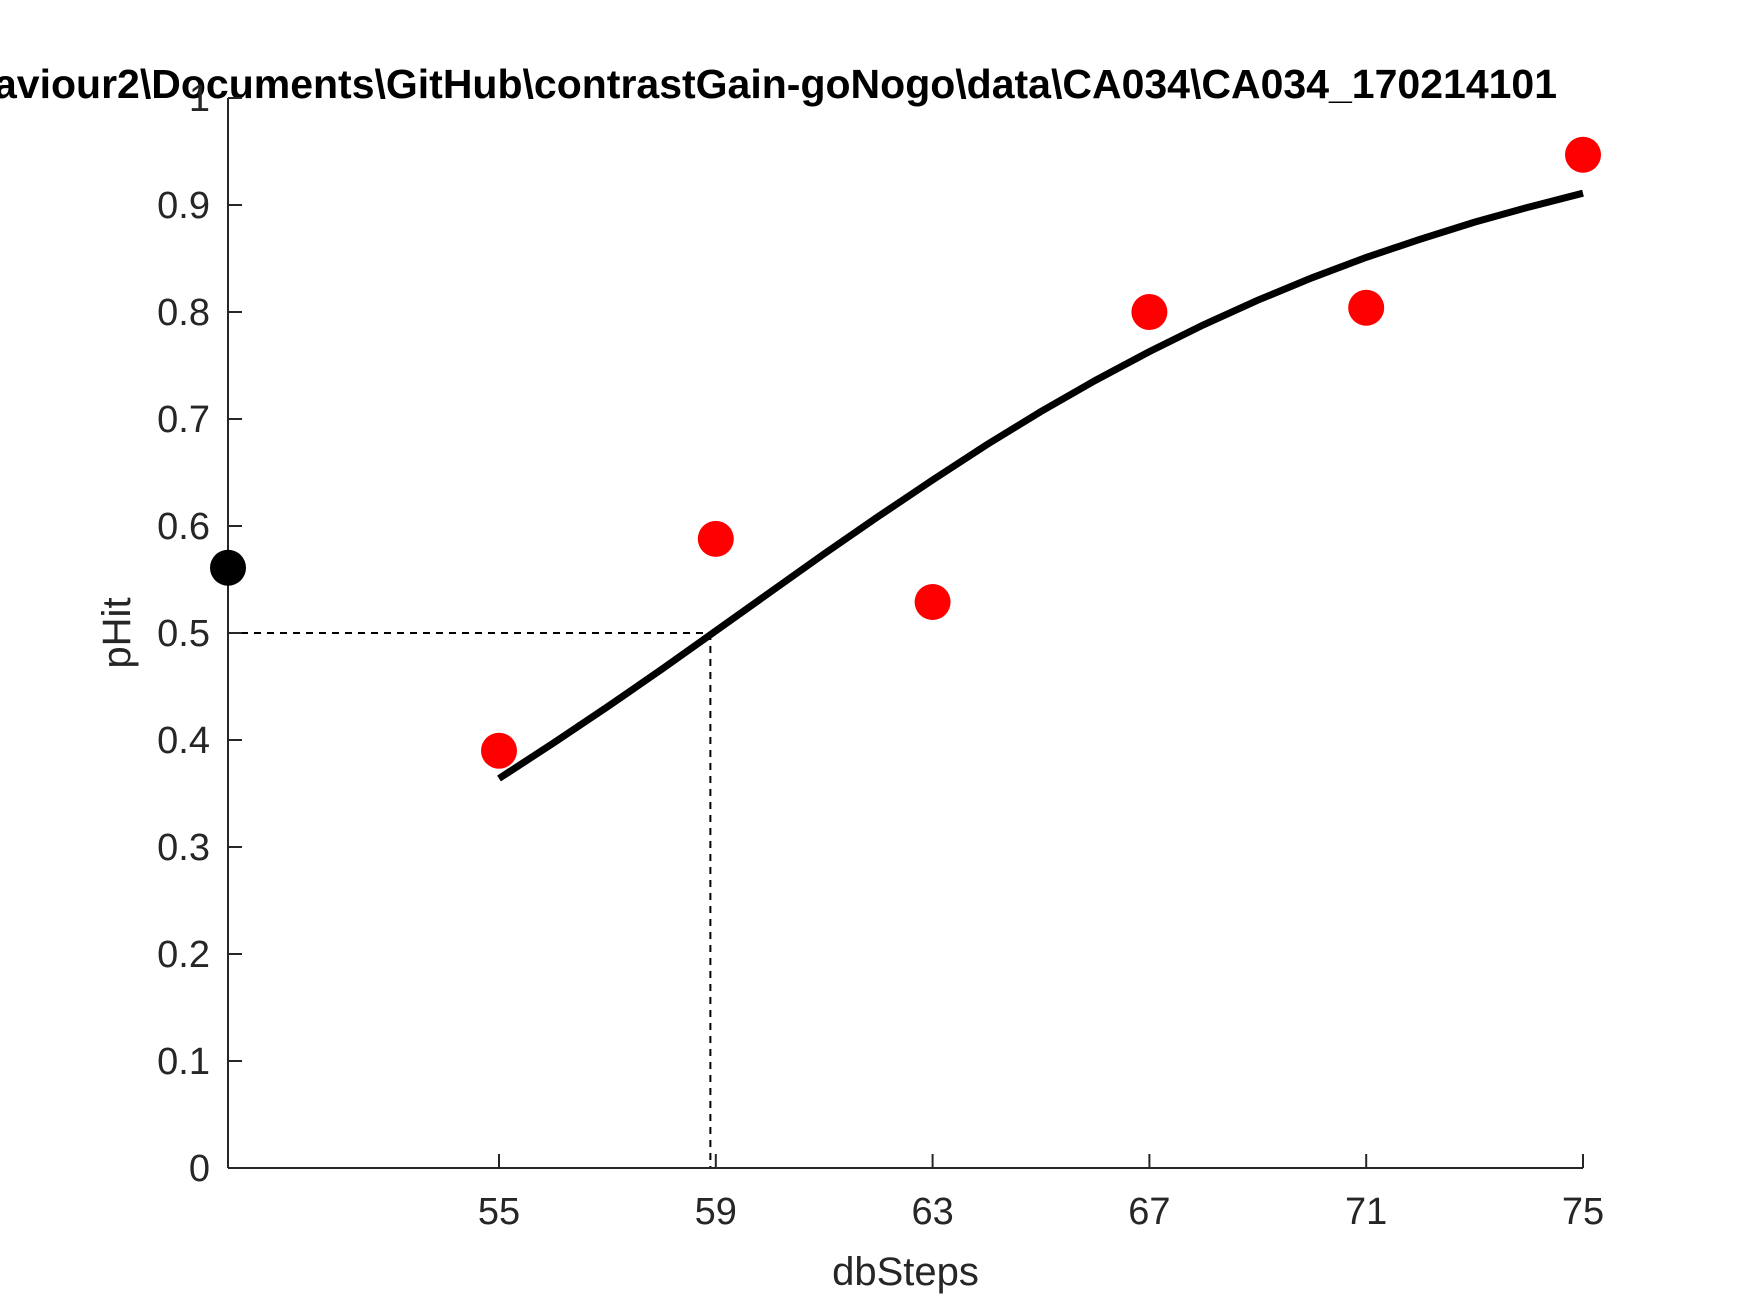 Image resolution: width=1750 pixels, height=1313 pixels. I want to click on y-tick-label: 0.2, so click(183, 955).